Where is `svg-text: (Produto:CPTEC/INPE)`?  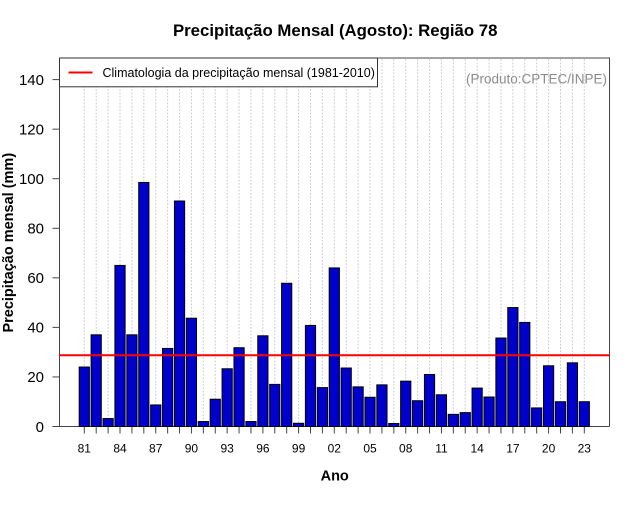 svg-text: (Produto:CPTEC/INPE) is located at coordinates (536, 78).